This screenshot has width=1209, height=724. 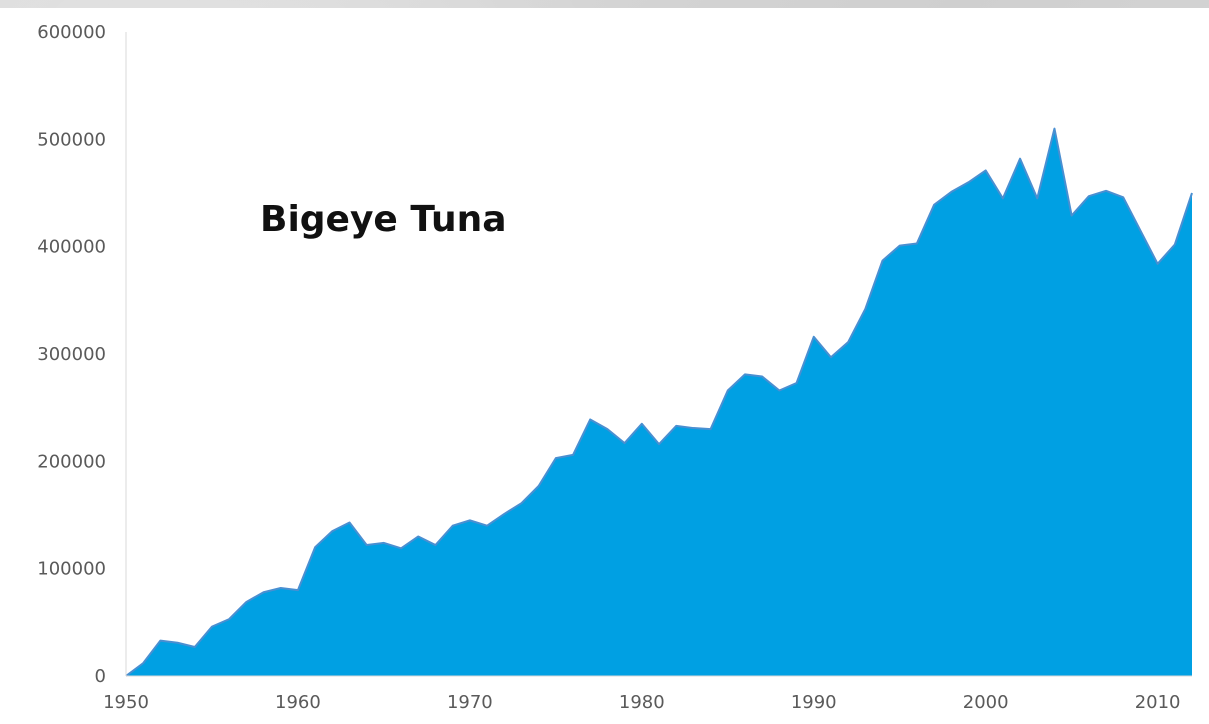 I want to click on x-tick-label: 1990, so click(x=814, y=702).